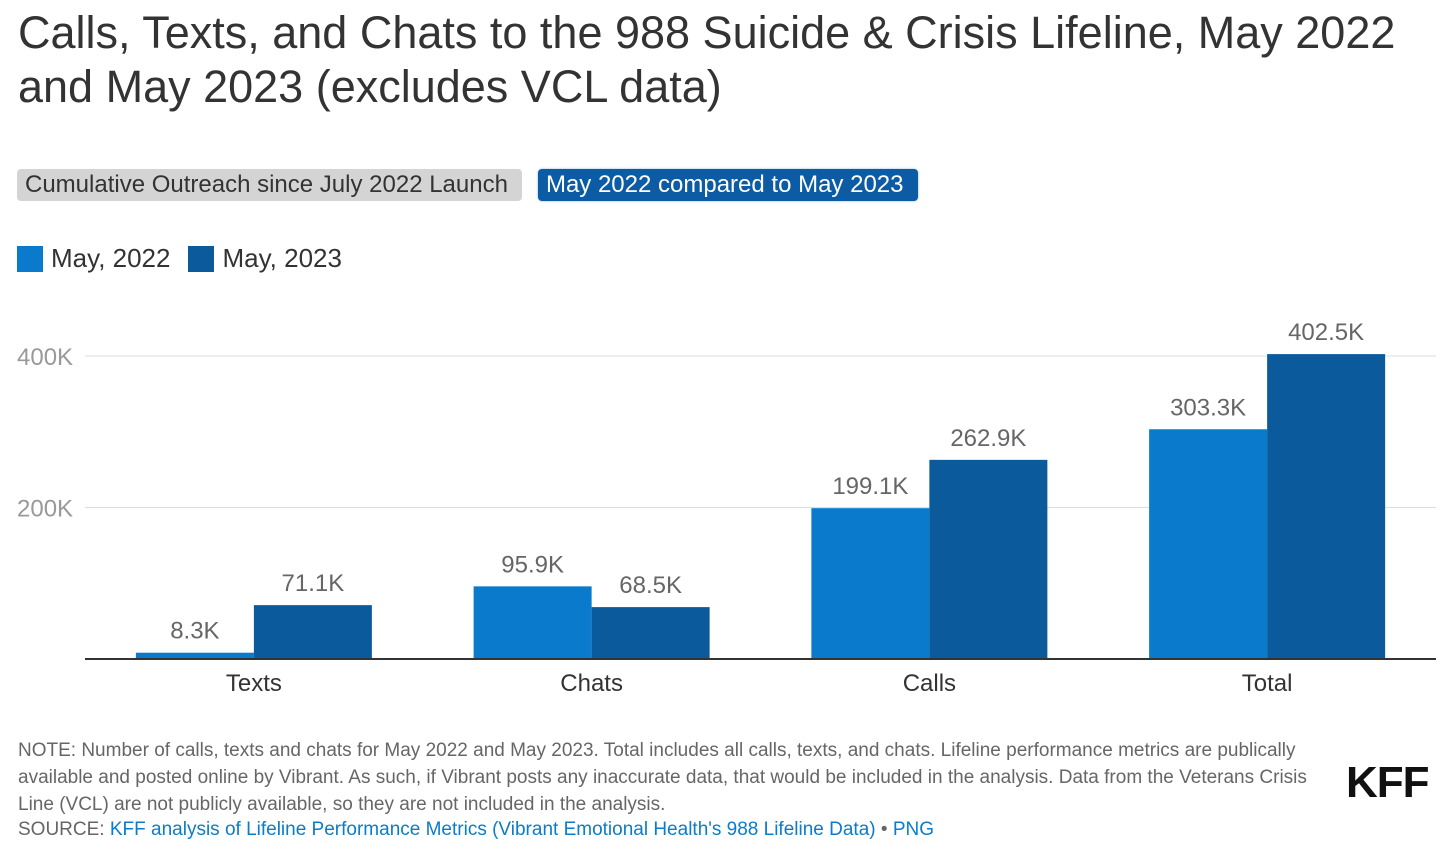 The height and width of the screenshot is (855, 1456). What do you see at coordinates (1388, 782) in the screenshot?
I see `kff-logo: KFF` at bounding box center [1388, 782].